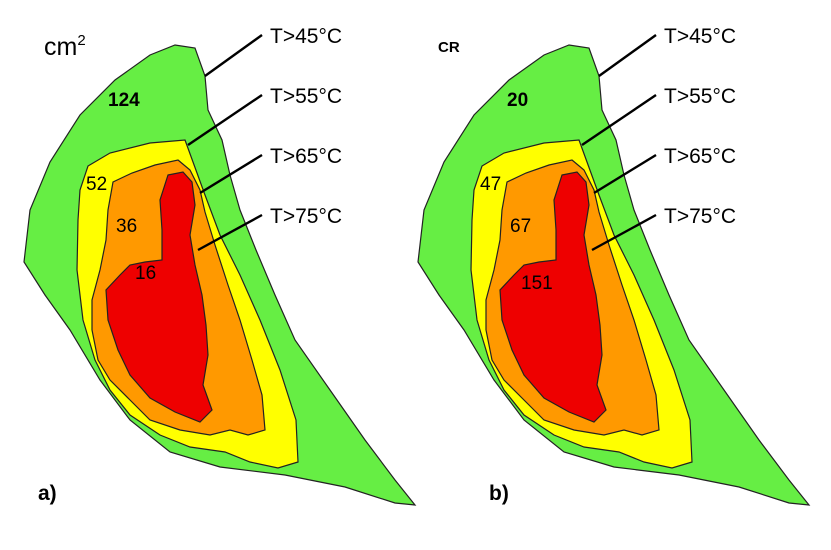 Image resolution: width=831 pixels, height=550 pixels. What do you see at coordinates (306, 216) in the screenshot?
I see `legend-t75-a: T>75°C` at bounding box center [306, 216].